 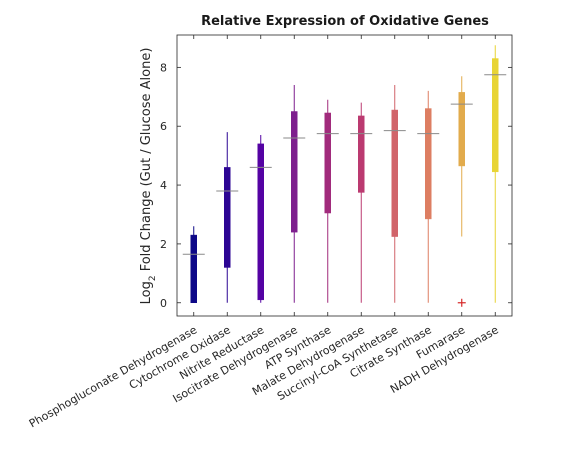 I want to click on chart-title: Relative Expression of Oxidative Genes, so click(x=345, y=21).